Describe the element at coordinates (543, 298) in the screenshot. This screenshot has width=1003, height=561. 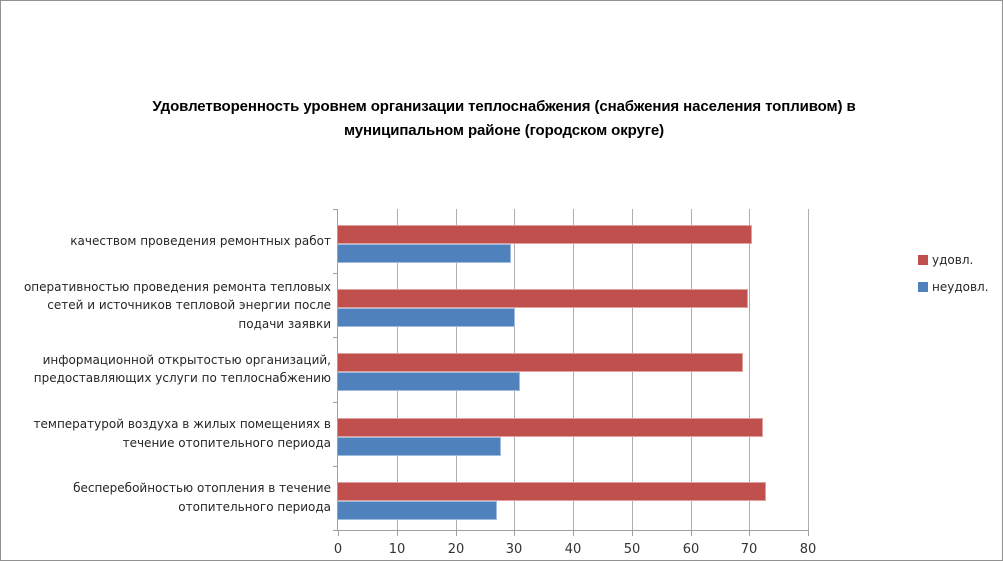
I see `bar-удовл.-1` at that location.